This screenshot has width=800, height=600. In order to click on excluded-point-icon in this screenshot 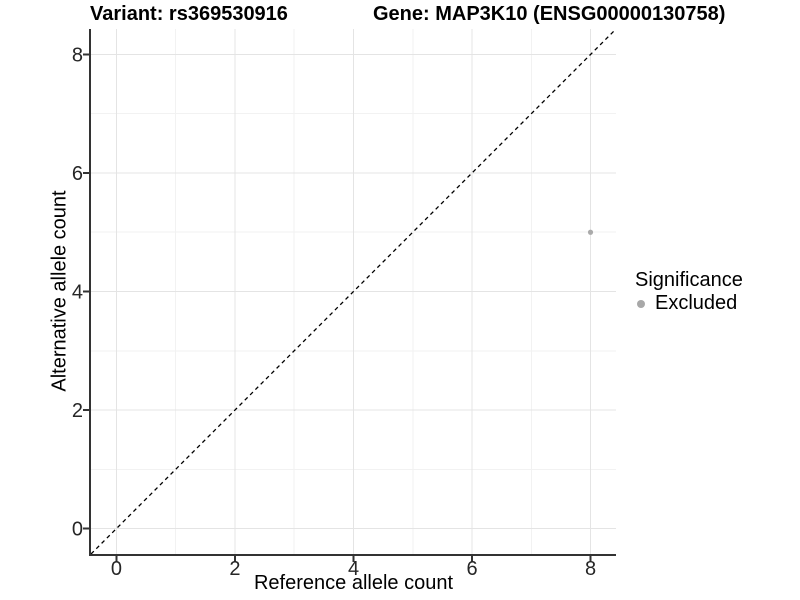, I will do `click(641, 303)`.